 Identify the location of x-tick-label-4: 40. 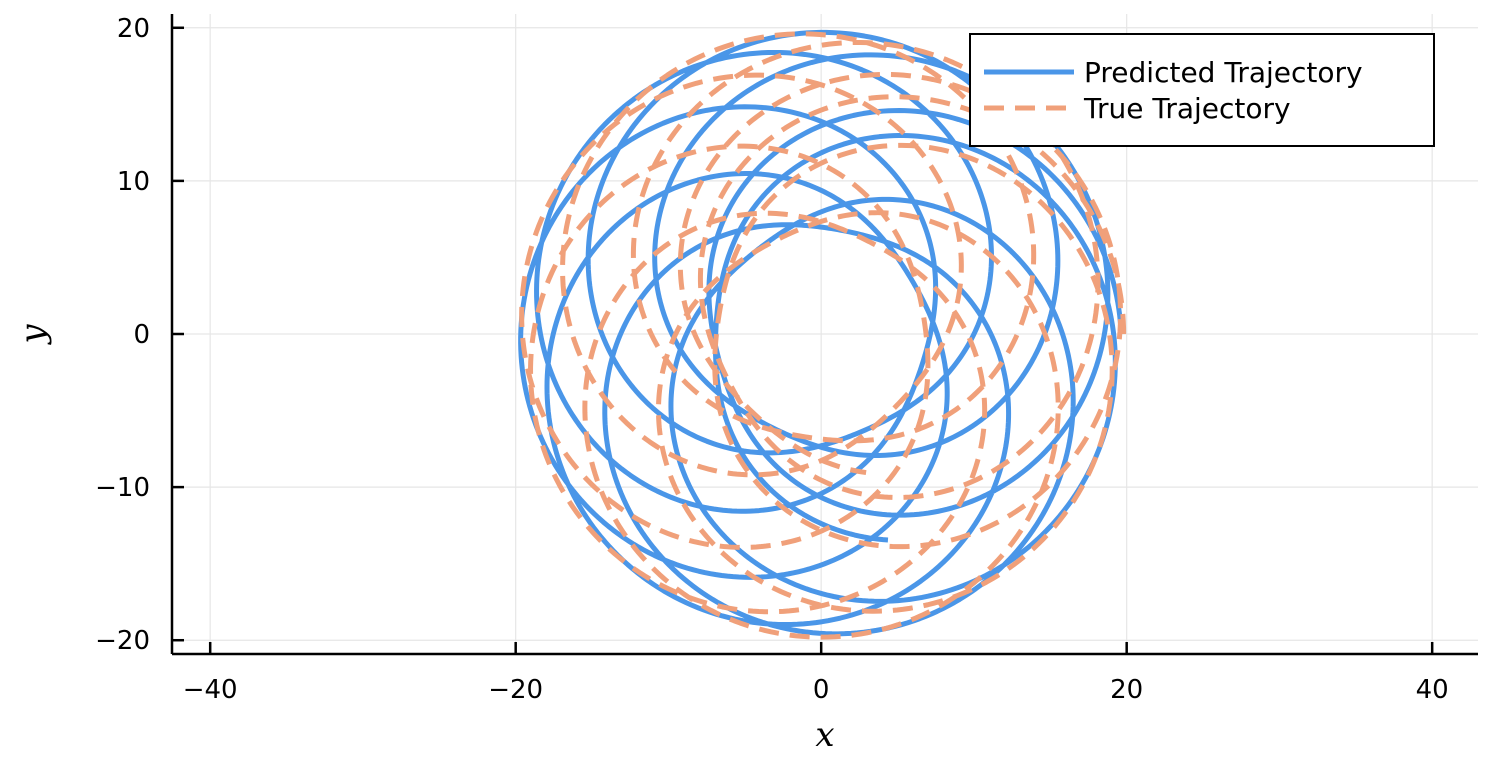
(1432, 690).